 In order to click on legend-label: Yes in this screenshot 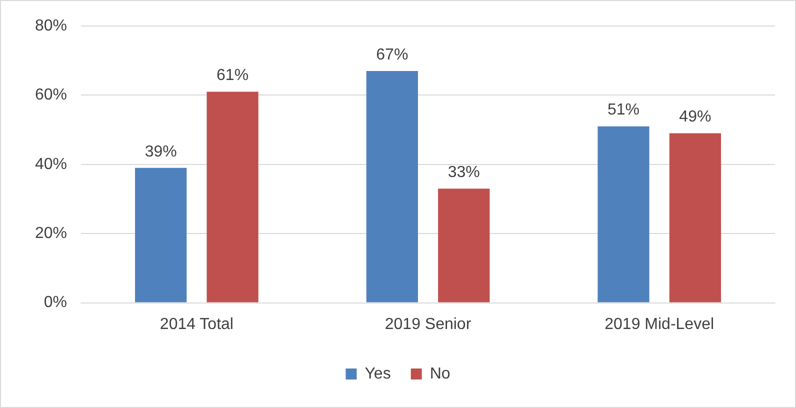, I will do `click(377, 373)`.